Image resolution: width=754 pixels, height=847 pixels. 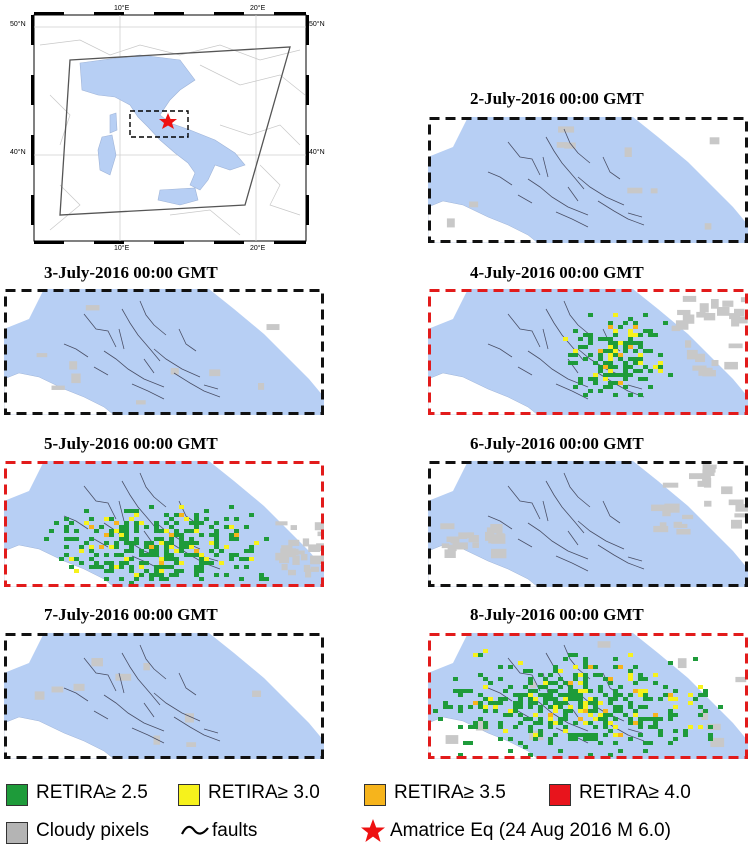 I want to click on cloudy-pixels, so click(x=709, y=336).